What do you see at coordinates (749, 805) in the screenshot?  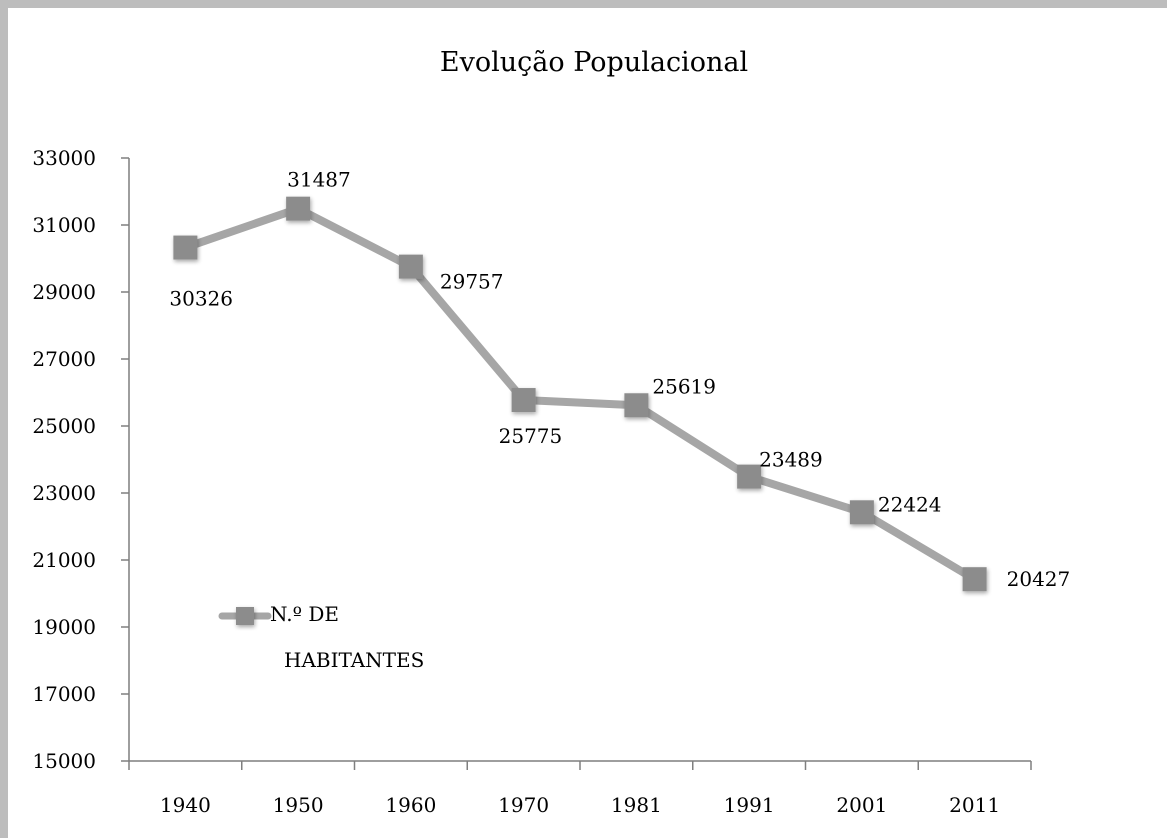 I see `x-tick-label: 1991` at bounding box center [749, 805].